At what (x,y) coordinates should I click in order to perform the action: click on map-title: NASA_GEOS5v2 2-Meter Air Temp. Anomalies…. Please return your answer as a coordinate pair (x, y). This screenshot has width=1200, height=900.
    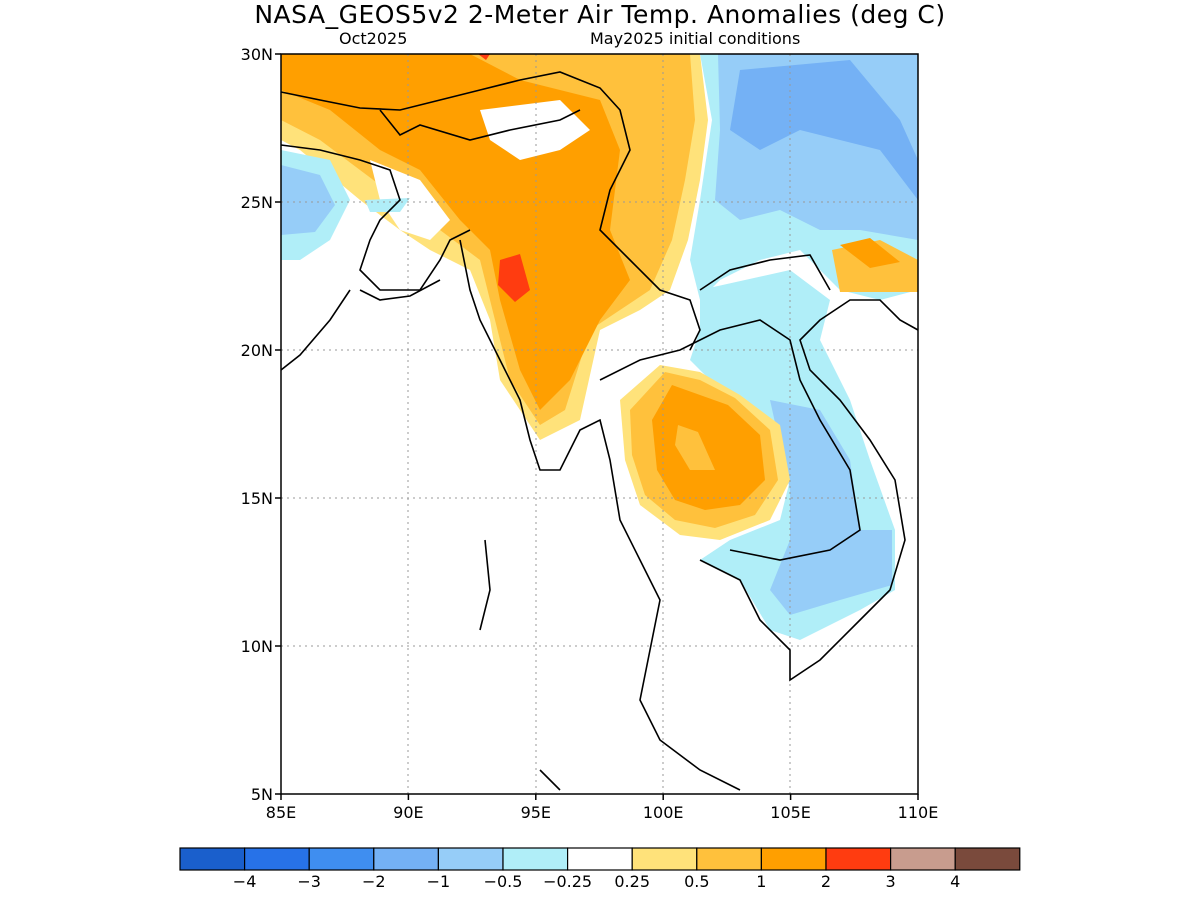
    Looking at the image, I should click on (600, 14).